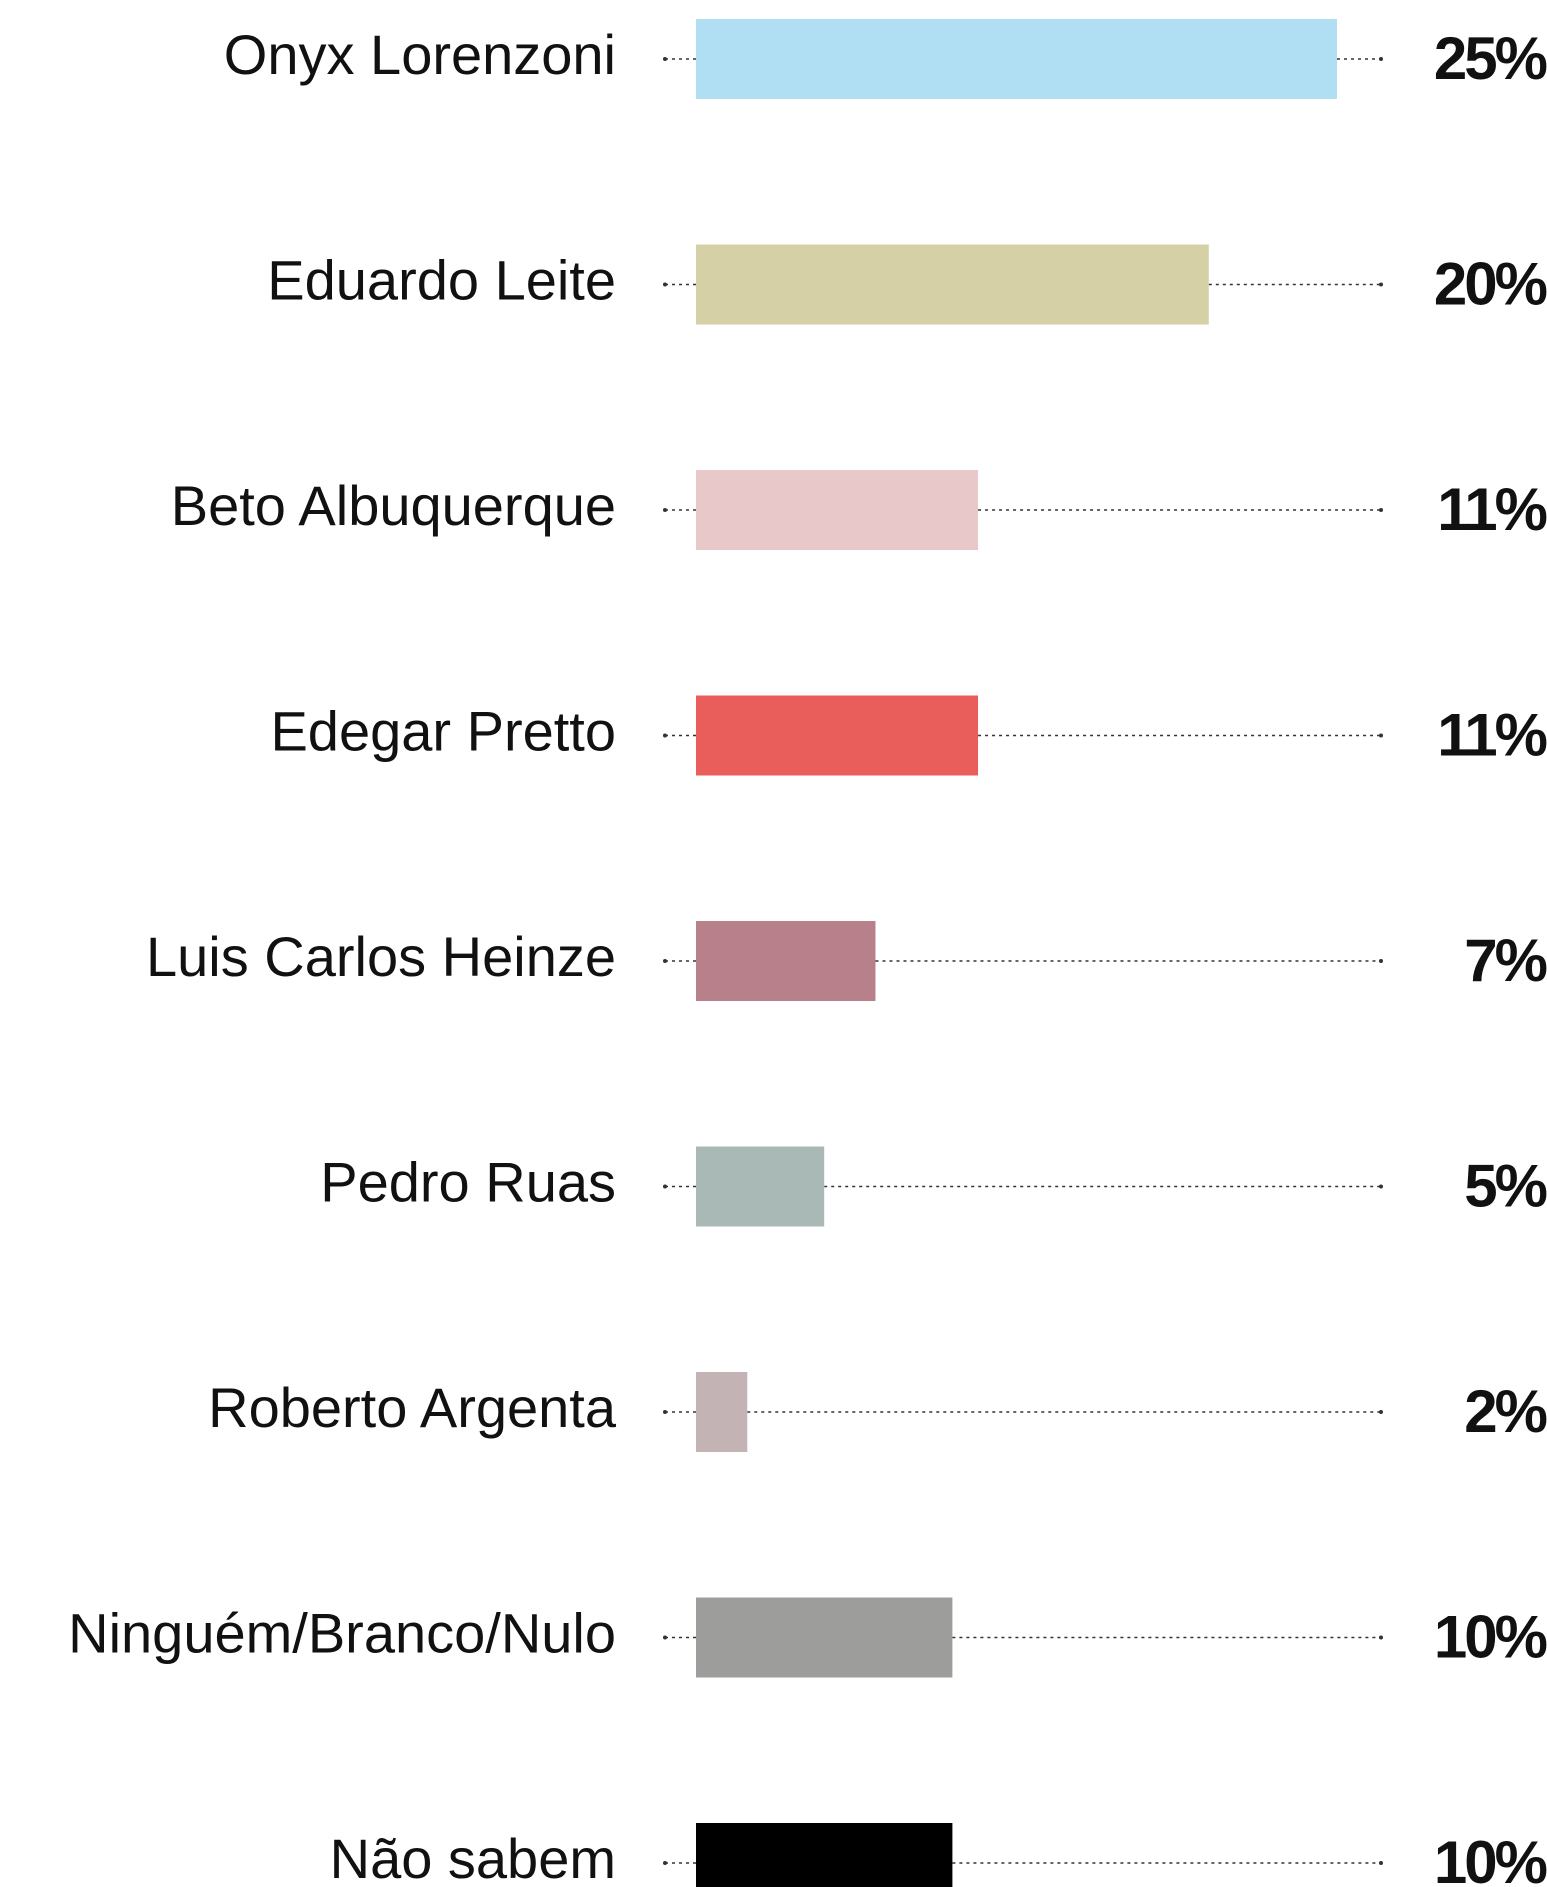  I want to click on category-label: Luis Carlos Heinze, so click(381, 956).